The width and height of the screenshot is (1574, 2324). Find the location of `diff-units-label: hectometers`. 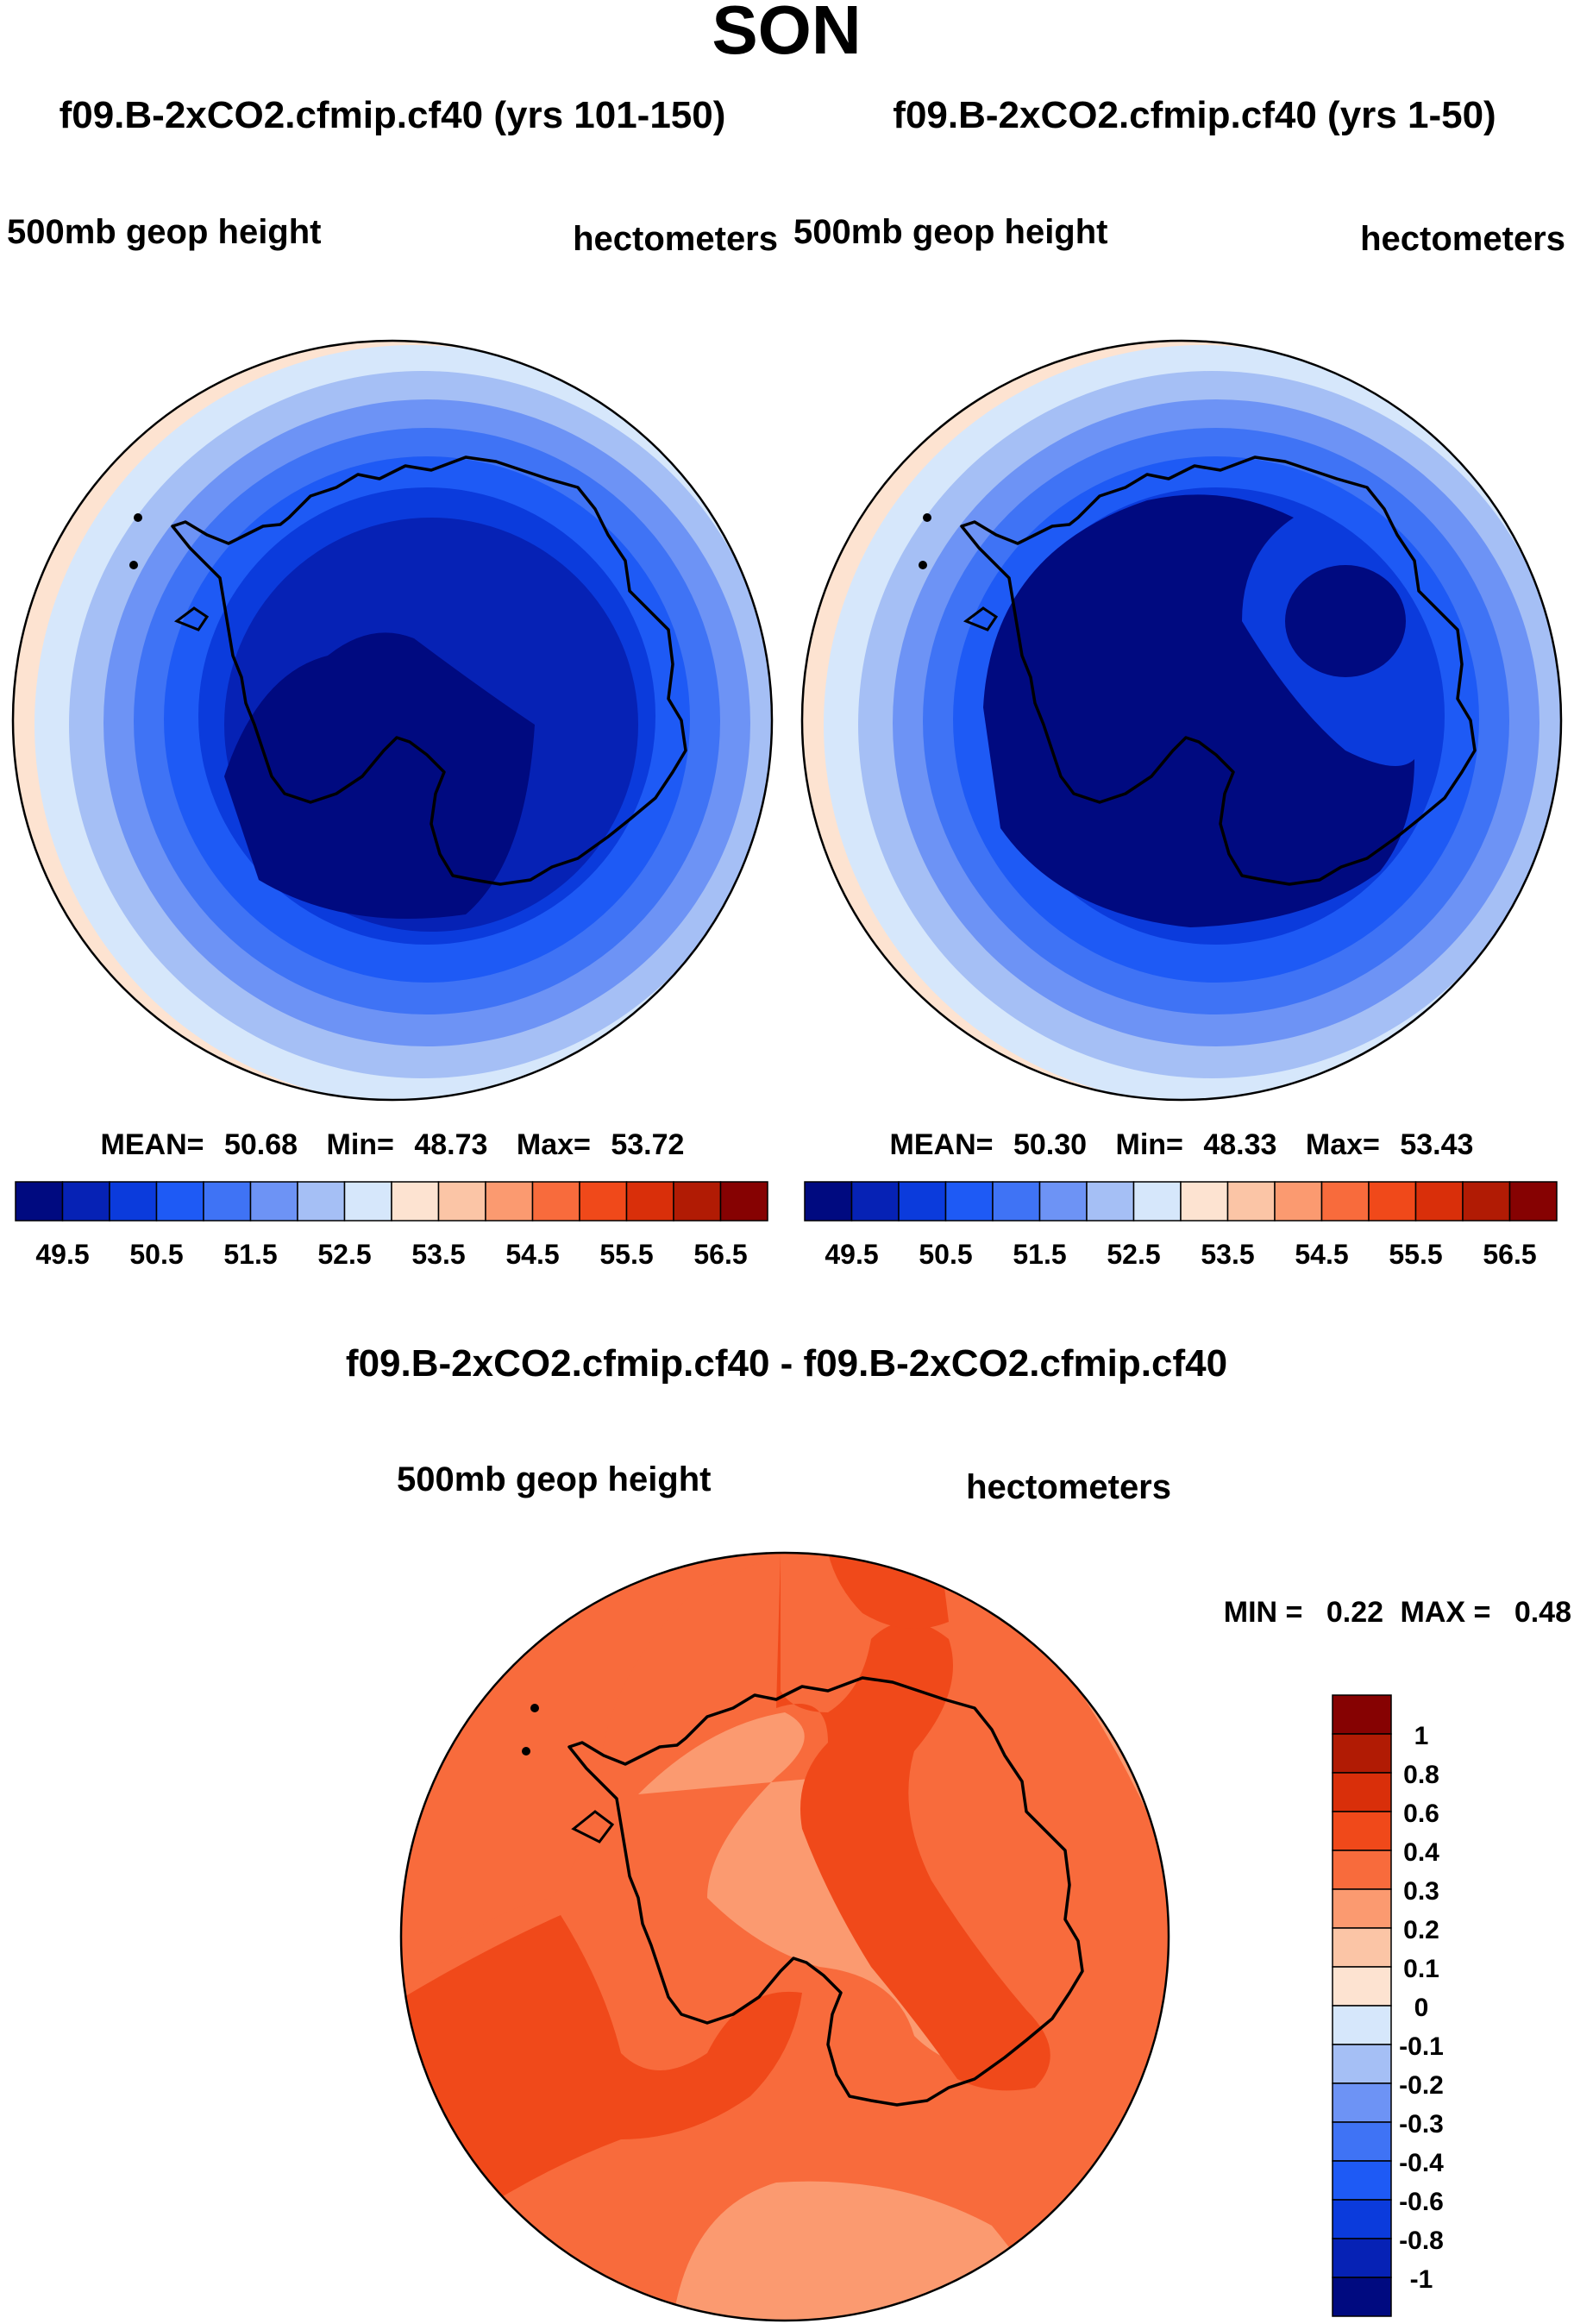

diff-units-label: hectometers is located at coordinates (1068, 1487).